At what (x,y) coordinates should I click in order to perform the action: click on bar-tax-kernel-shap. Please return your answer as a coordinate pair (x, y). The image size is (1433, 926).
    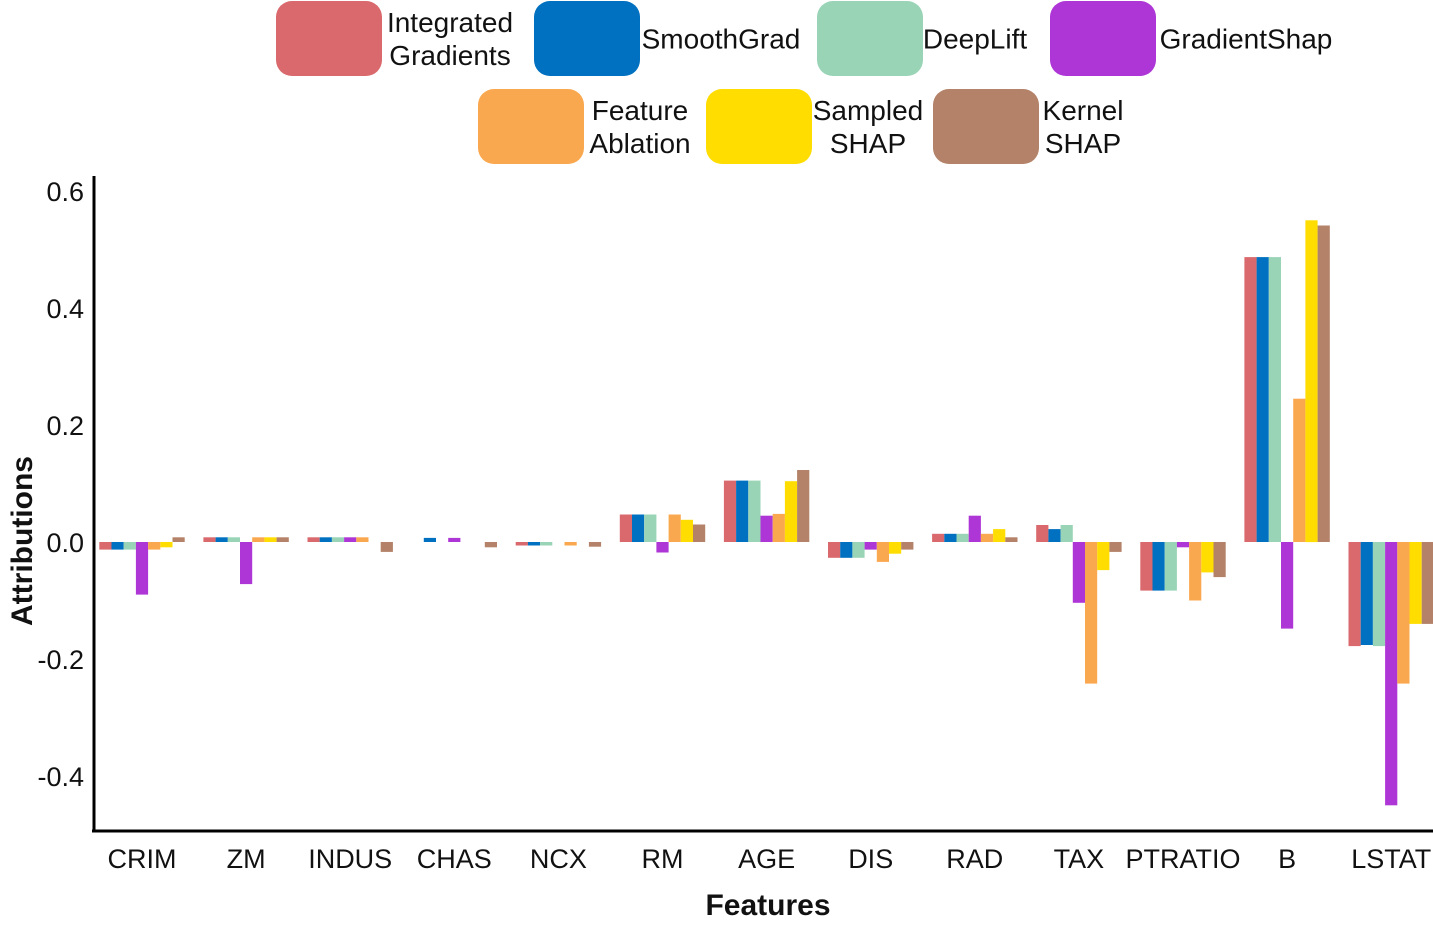
    Looking at the image, I should click on (1115, 547).